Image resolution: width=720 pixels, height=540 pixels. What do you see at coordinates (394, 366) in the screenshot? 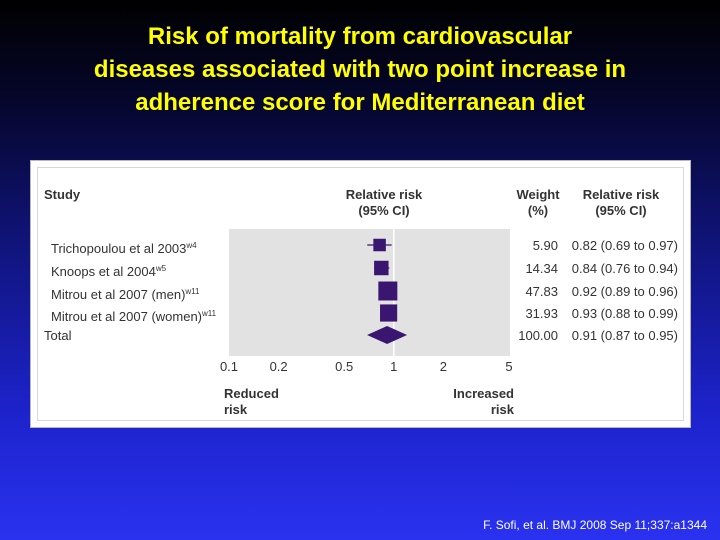
I see `x-tick-label: 1` at bounding box center [394, 366].